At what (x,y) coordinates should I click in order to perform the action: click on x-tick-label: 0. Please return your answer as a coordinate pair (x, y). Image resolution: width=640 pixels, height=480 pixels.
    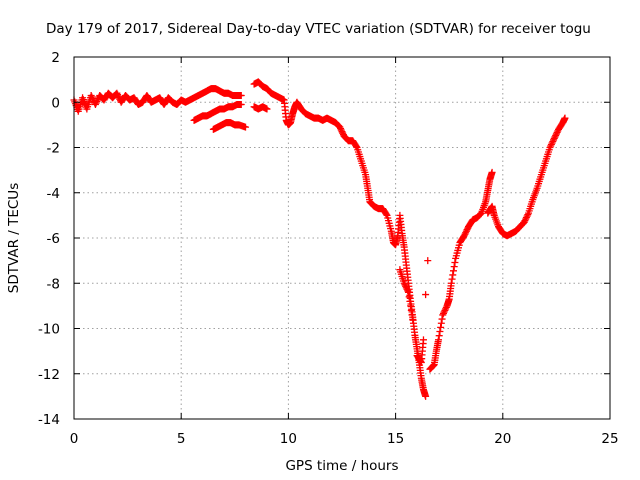
    Looking at the image, I should click on (74, 439).